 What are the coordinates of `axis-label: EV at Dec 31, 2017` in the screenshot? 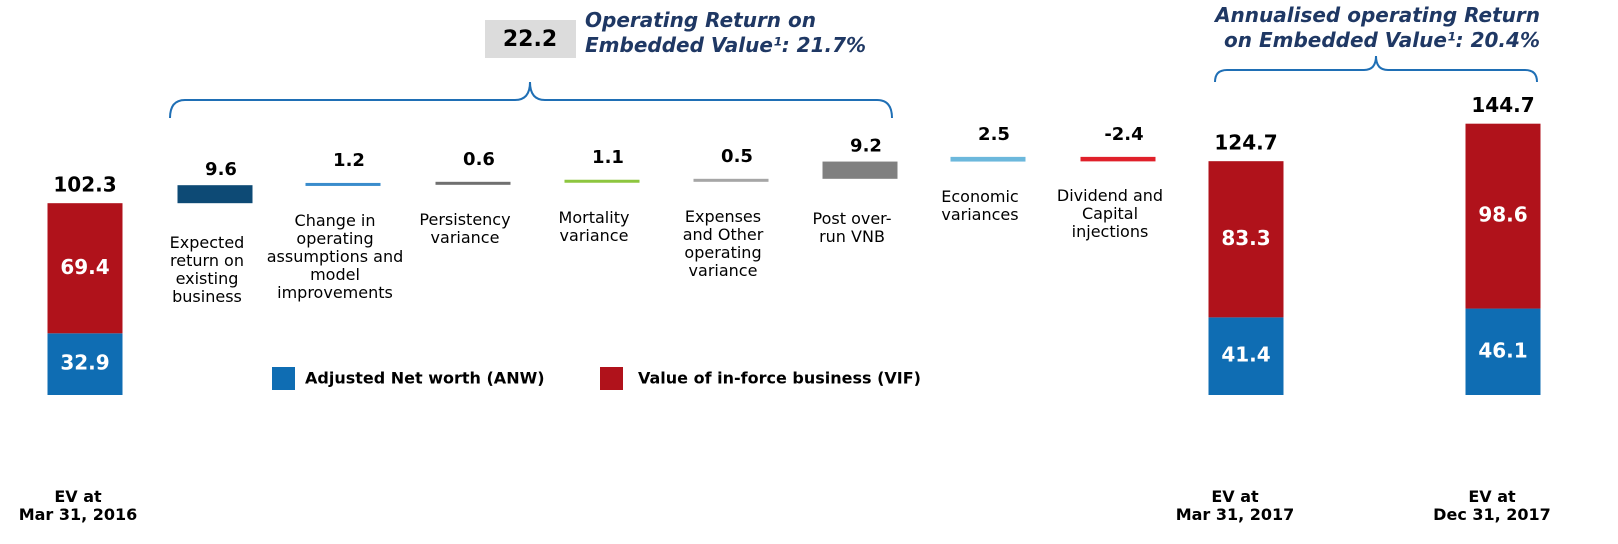 It's located at (1492, 505).